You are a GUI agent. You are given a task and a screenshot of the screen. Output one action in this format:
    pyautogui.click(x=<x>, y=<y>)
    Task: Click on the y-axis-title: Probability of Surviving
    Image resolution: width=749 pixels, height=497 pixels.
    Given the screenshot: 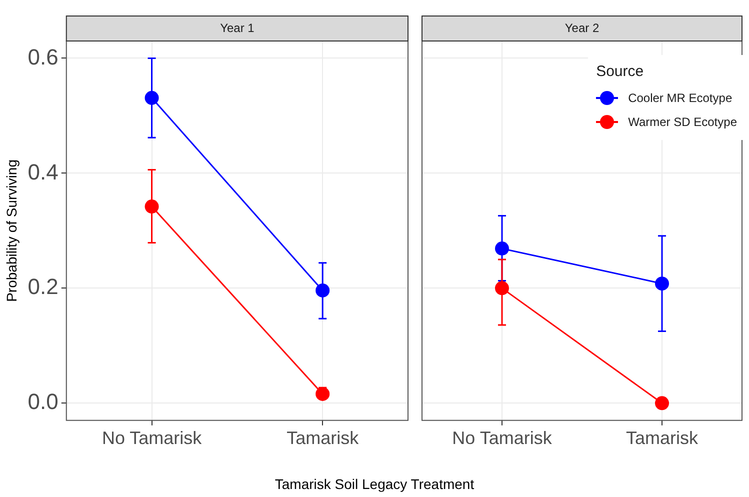 What is the action you would take?
    pyautogui.click(x=11, y=230)
    